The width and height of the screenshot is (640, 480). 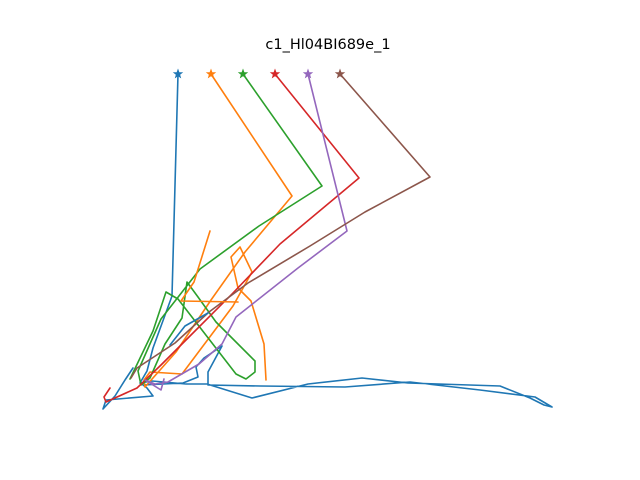 What do you see at coordinates (327, 45) in the screenshot?
I see `chart-title: c1_Hl04BI689e_1` at bounding box center [327, 45].